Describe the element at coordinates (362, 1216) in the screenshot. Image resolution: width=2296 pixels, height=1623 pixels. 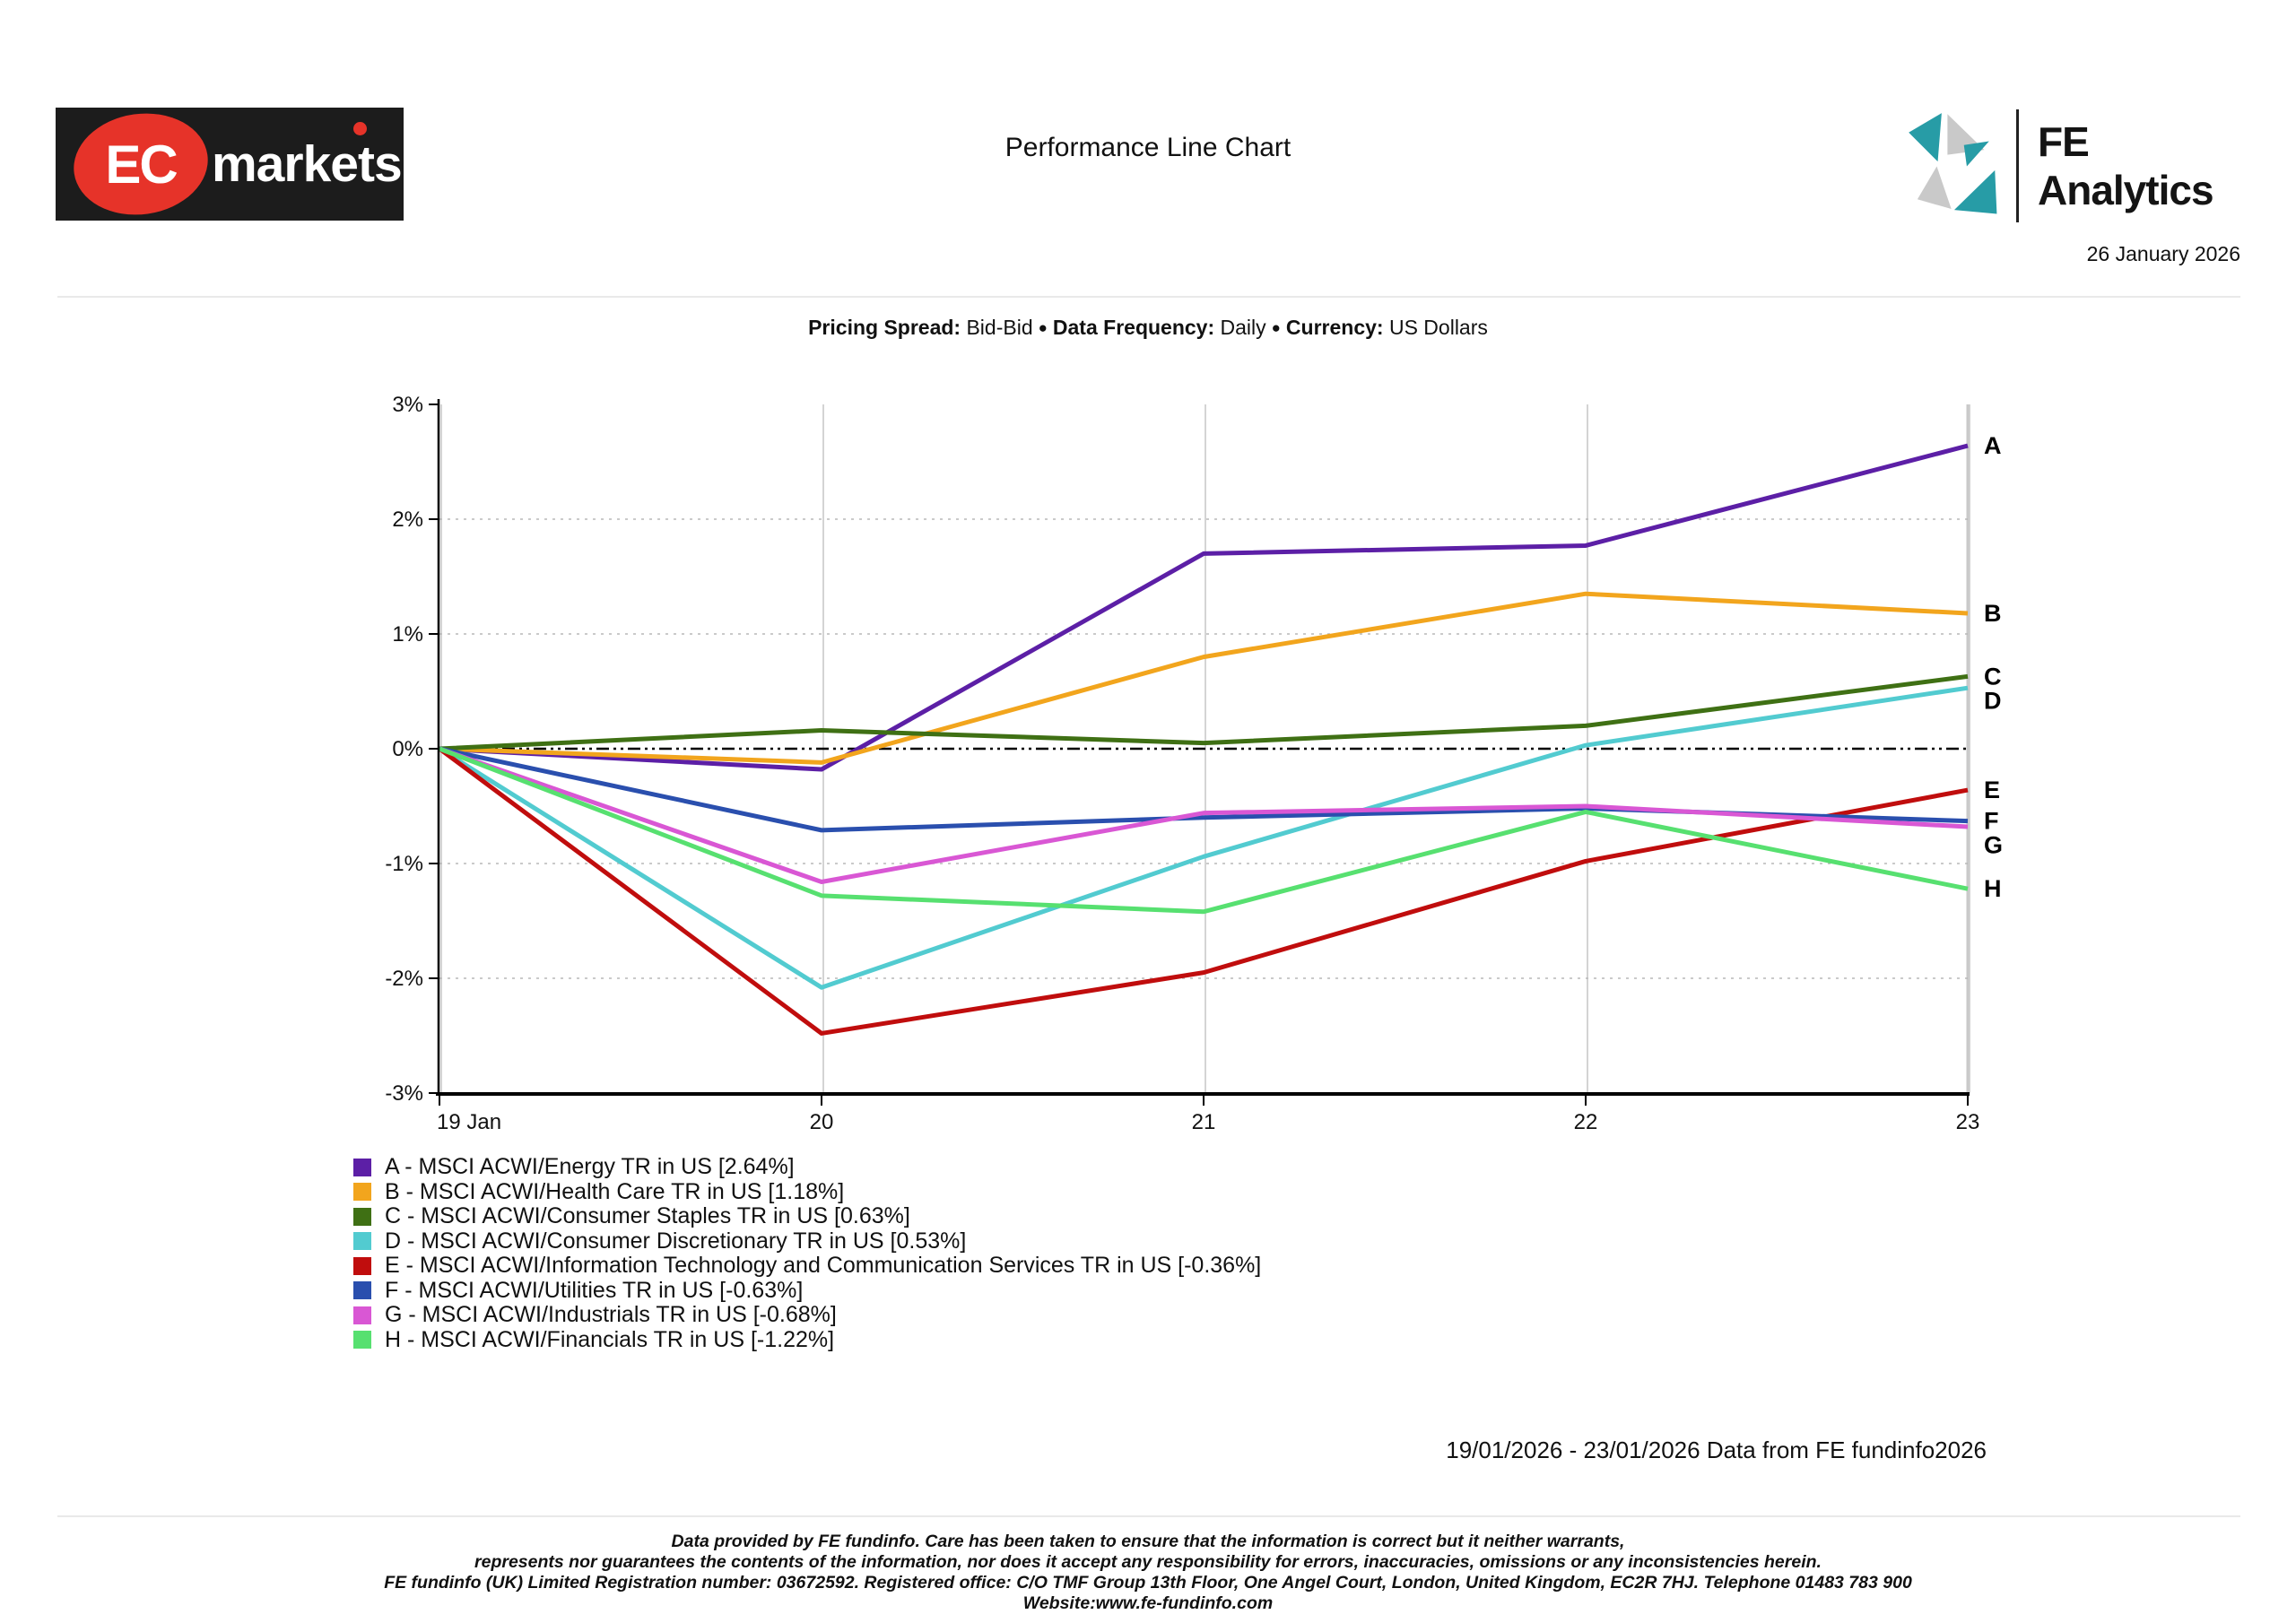
I see `legend-swatch-C` at that location.